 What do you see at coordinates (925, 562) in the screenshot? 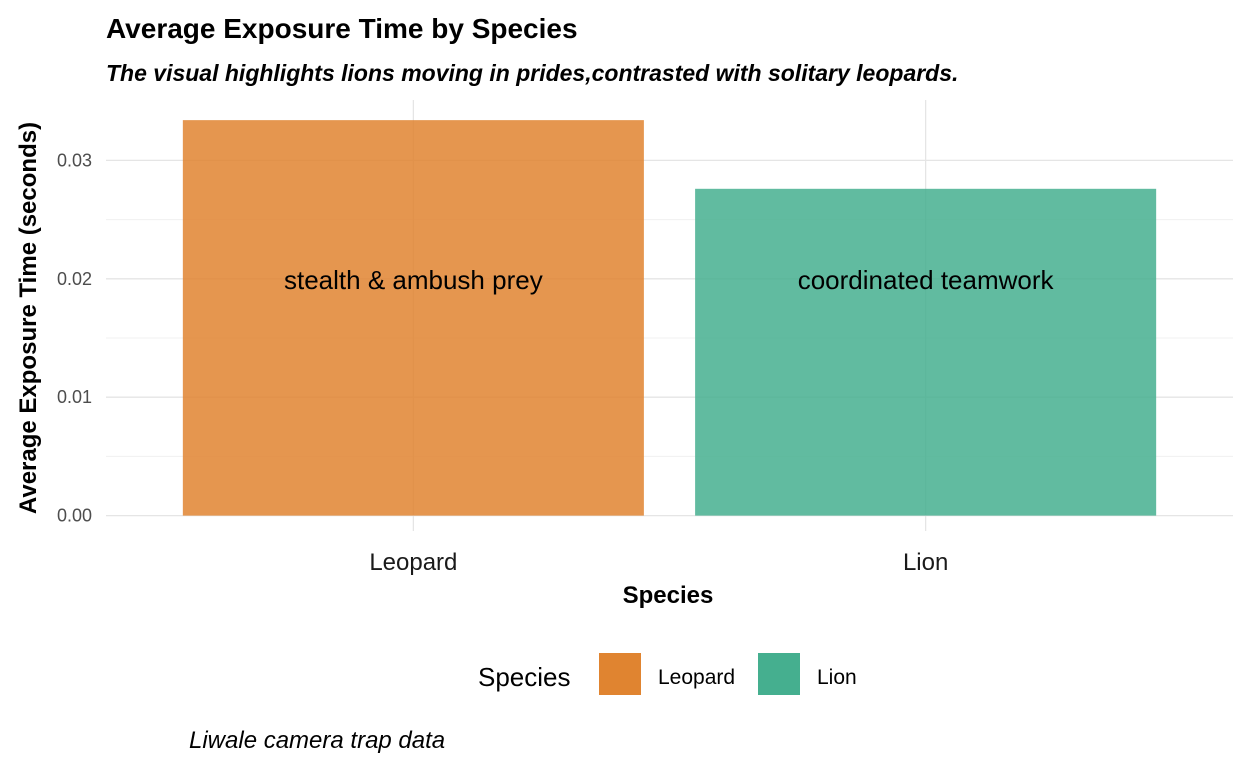
I see `x-tick-label-lion: Lion` at bounding box center [925, 562].